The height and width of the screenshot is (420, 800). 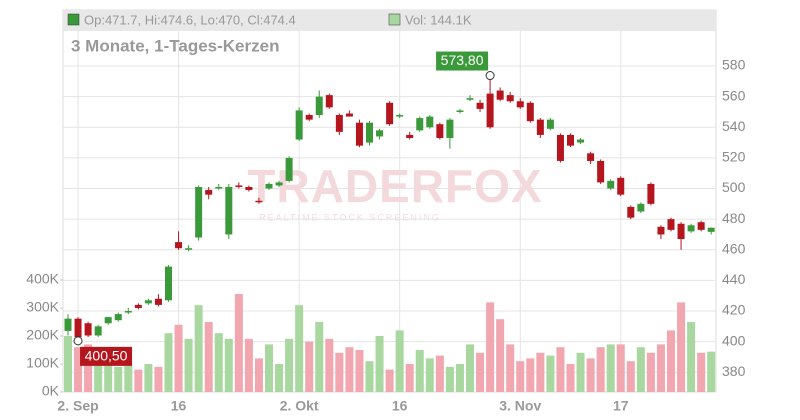 What do you see at coordinates (51, 391) in the screenshot?
I see `y2-tick-label: 0K` at bounding box center [51, 391].